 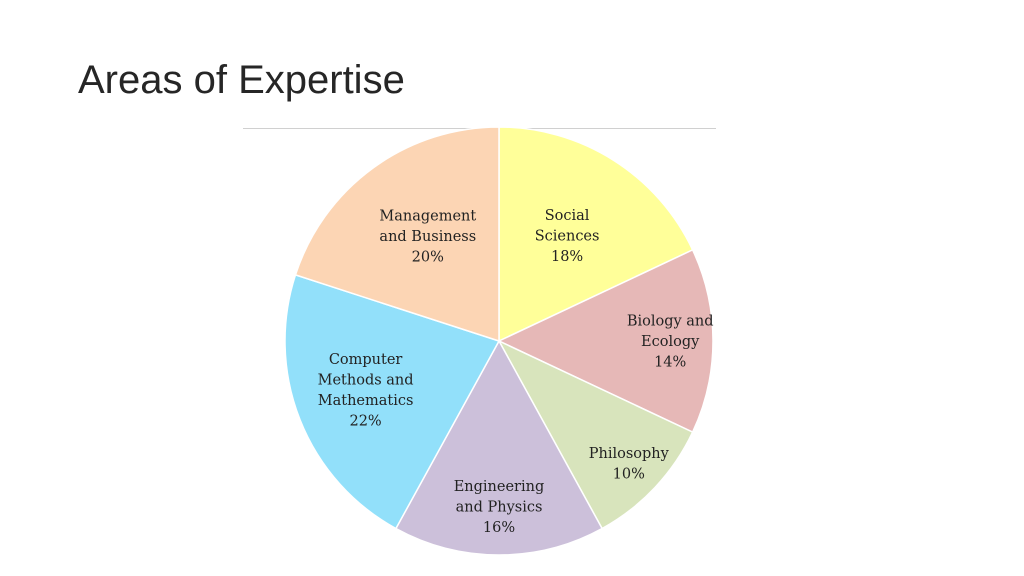 I want to click on slice-label: Philosophy 10%, so click(x=629, y=464).